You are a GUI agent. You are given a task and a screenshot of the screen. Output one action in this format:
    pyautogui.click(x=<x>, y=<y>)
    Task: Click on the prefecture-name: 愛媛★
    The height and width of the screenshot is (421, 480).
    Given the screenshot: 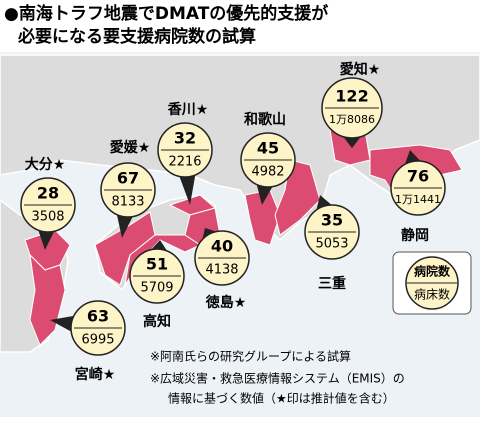 What is the action you would take?
    pyautogui.click(x=130, y=147)
    